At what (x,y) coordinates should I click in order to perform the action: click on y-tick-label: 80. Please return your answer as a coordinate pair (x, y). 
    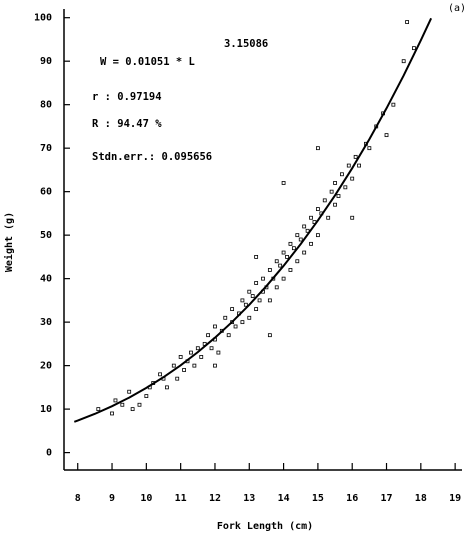
    Looking at the image, I should click on (46, 105).